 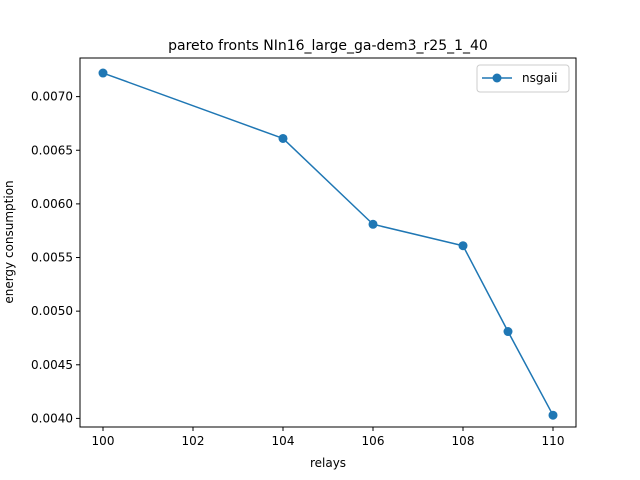 I want to click on y-tick-label: 0.0045, so click(x=52, y=365).